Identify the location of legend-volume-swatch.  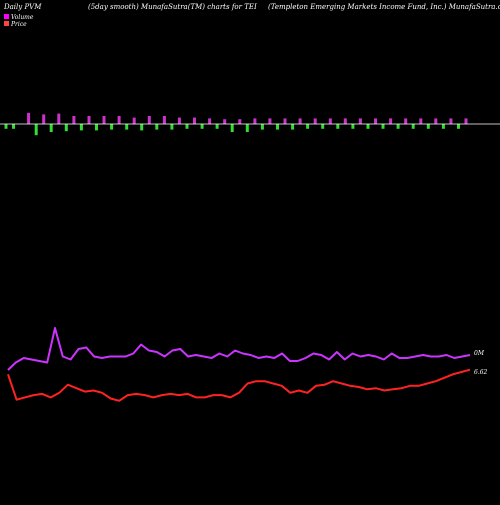
(6, 16).